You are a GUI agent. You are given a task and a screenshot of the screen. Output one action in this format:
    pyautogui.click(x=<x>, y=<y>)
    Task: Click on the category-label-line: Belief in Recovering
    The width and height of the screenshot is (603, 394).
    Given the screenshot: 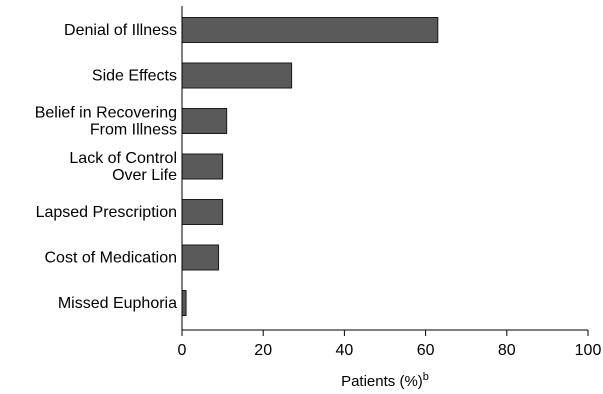 What is the action you would take?
    pyautogui.click(x=106, y=113)
    